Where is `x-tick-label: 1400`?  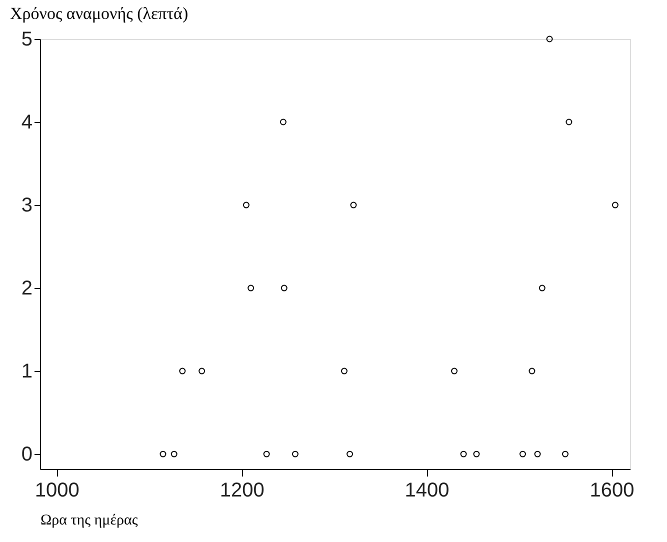
x-tick-label: 1400 is located at coordinates (427, 491).